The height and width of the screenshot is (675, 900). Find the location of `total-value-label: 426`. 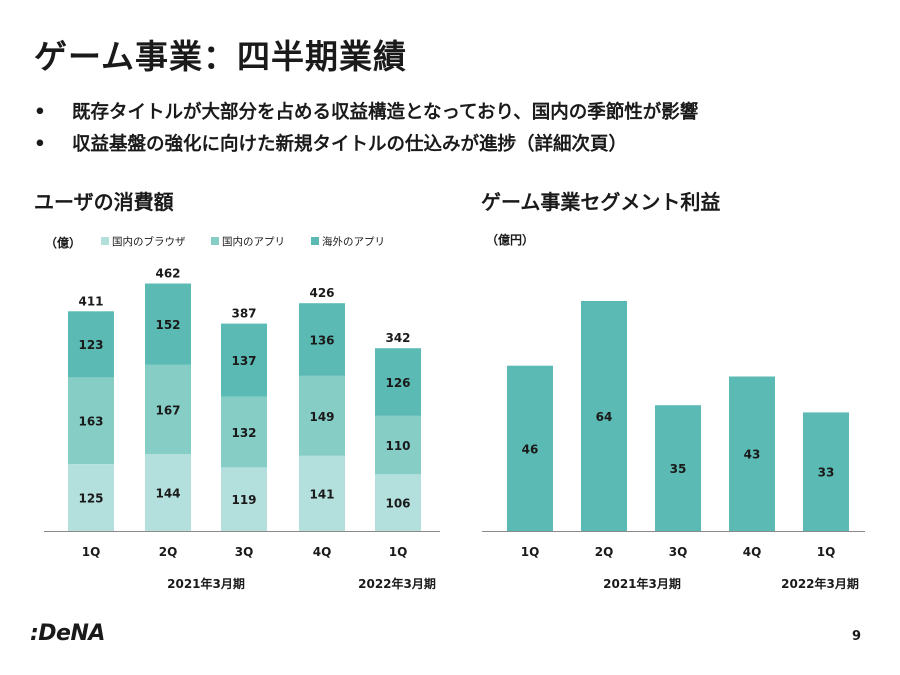

total-value-label: 426 is located at coordinates (321, 293).